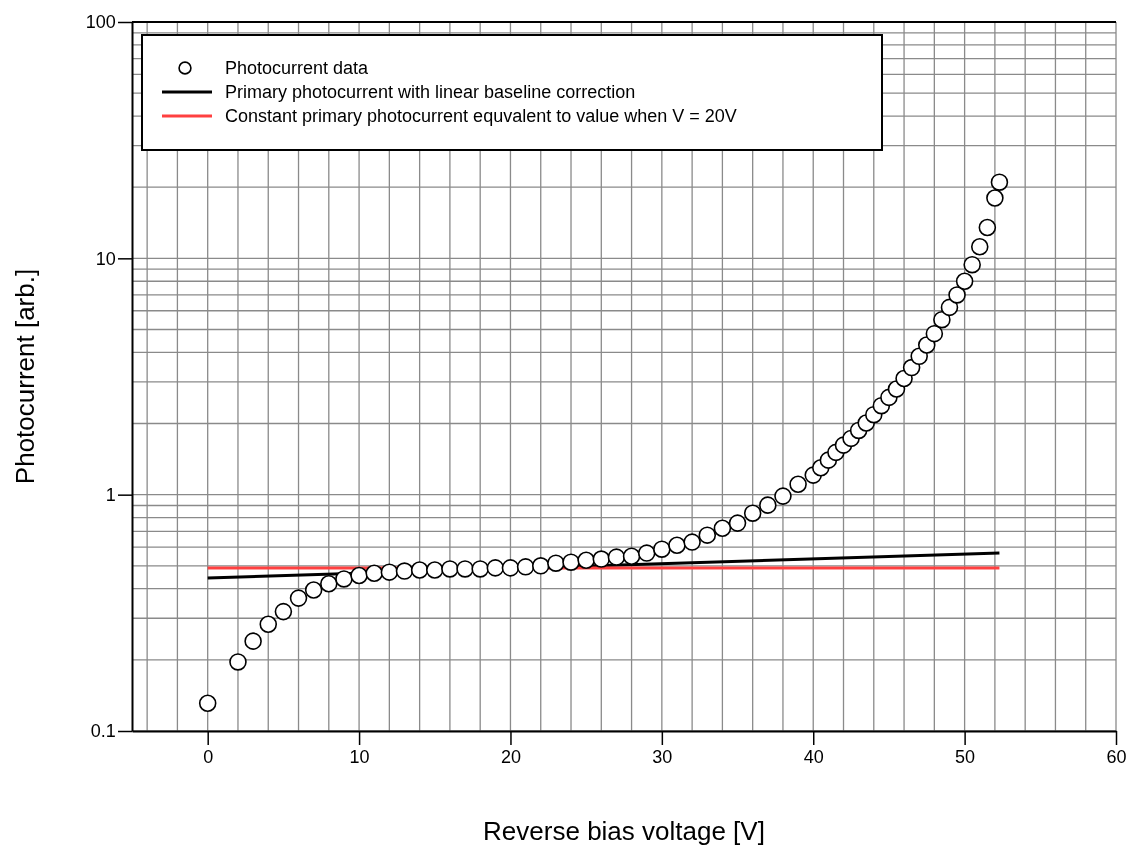  Describe the element at coordinates (103, 731) in the screenshot. I see `y-tick-label: 0.1` at that location.